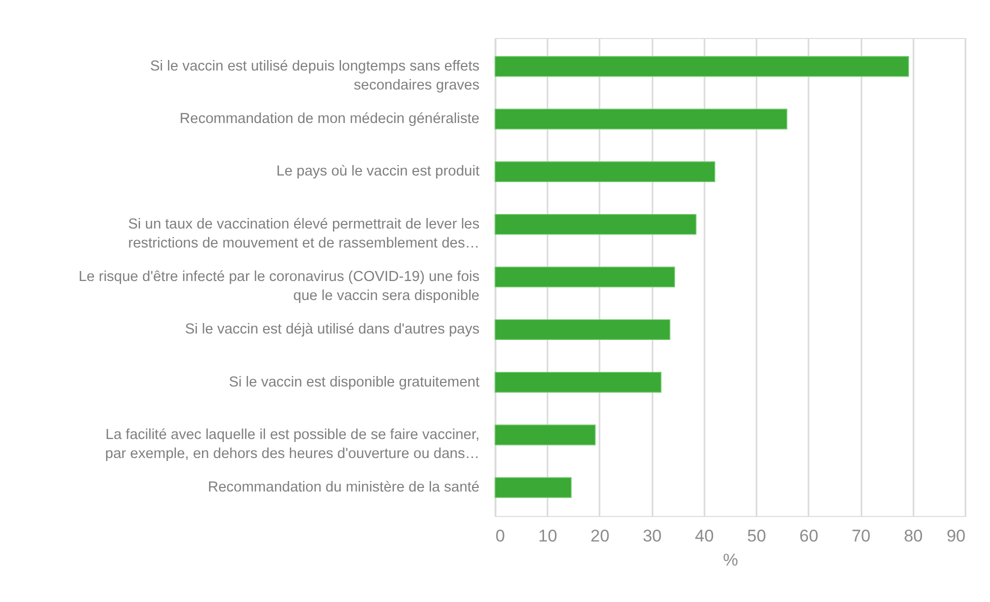  What do you see at coordinates (548, 536) in the screenshot?
I see `x-tick-label: 10` at bounding box center [548, 536].